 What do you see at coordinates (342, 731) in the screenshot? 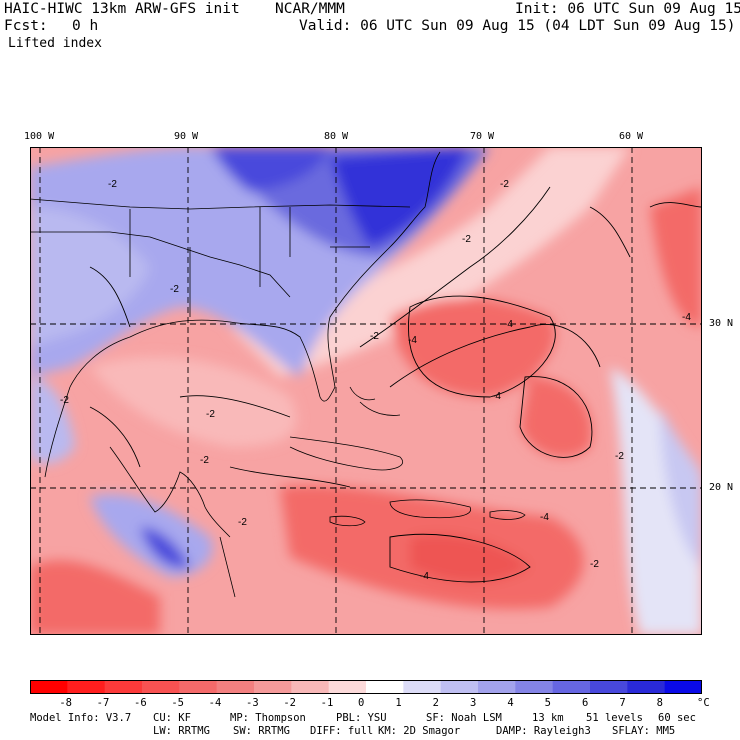
I see `model-info-diff: DIFF: full` at bounding box center [342, 731].